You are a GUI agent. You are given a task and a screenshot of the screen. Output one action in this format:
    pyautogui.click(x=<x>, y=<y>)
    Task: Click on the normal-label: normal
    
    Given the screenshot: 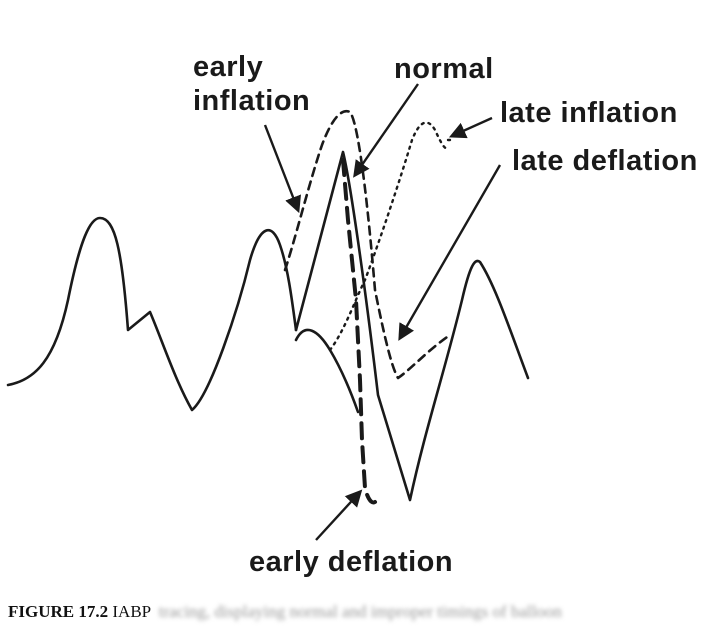 What is the action you would take?
    pyautogui.click(x=444, y=69)
    